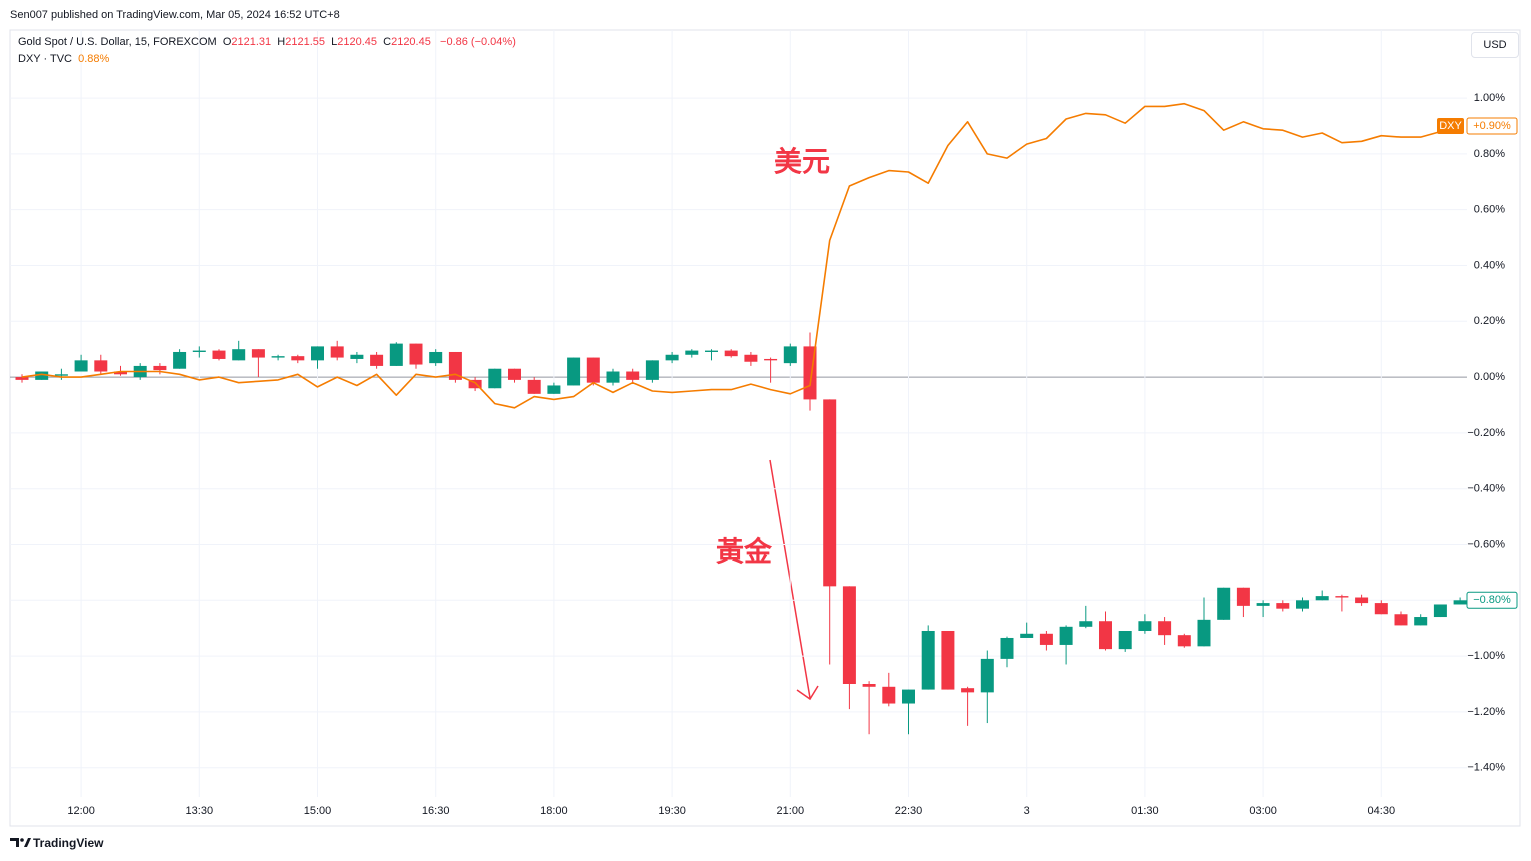  I want to click on ohlc-value: 2120.45, so click(411, 42).